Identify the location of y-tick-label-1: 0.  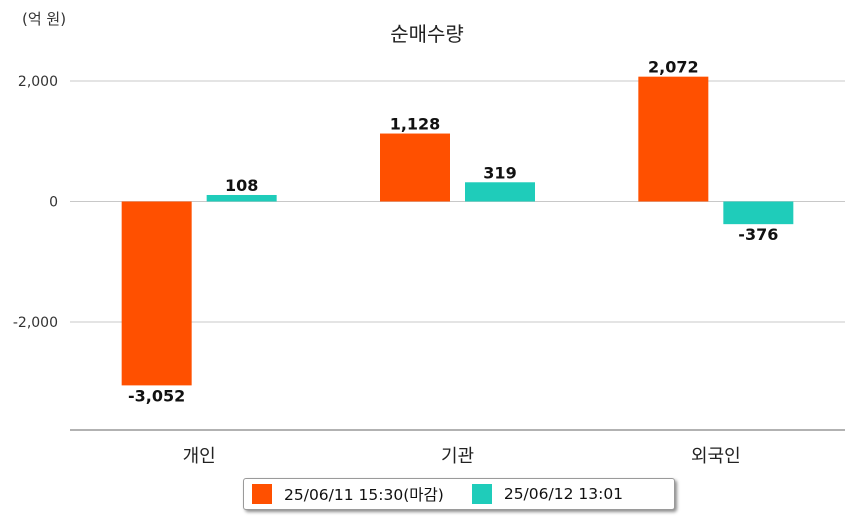
(53, 203).